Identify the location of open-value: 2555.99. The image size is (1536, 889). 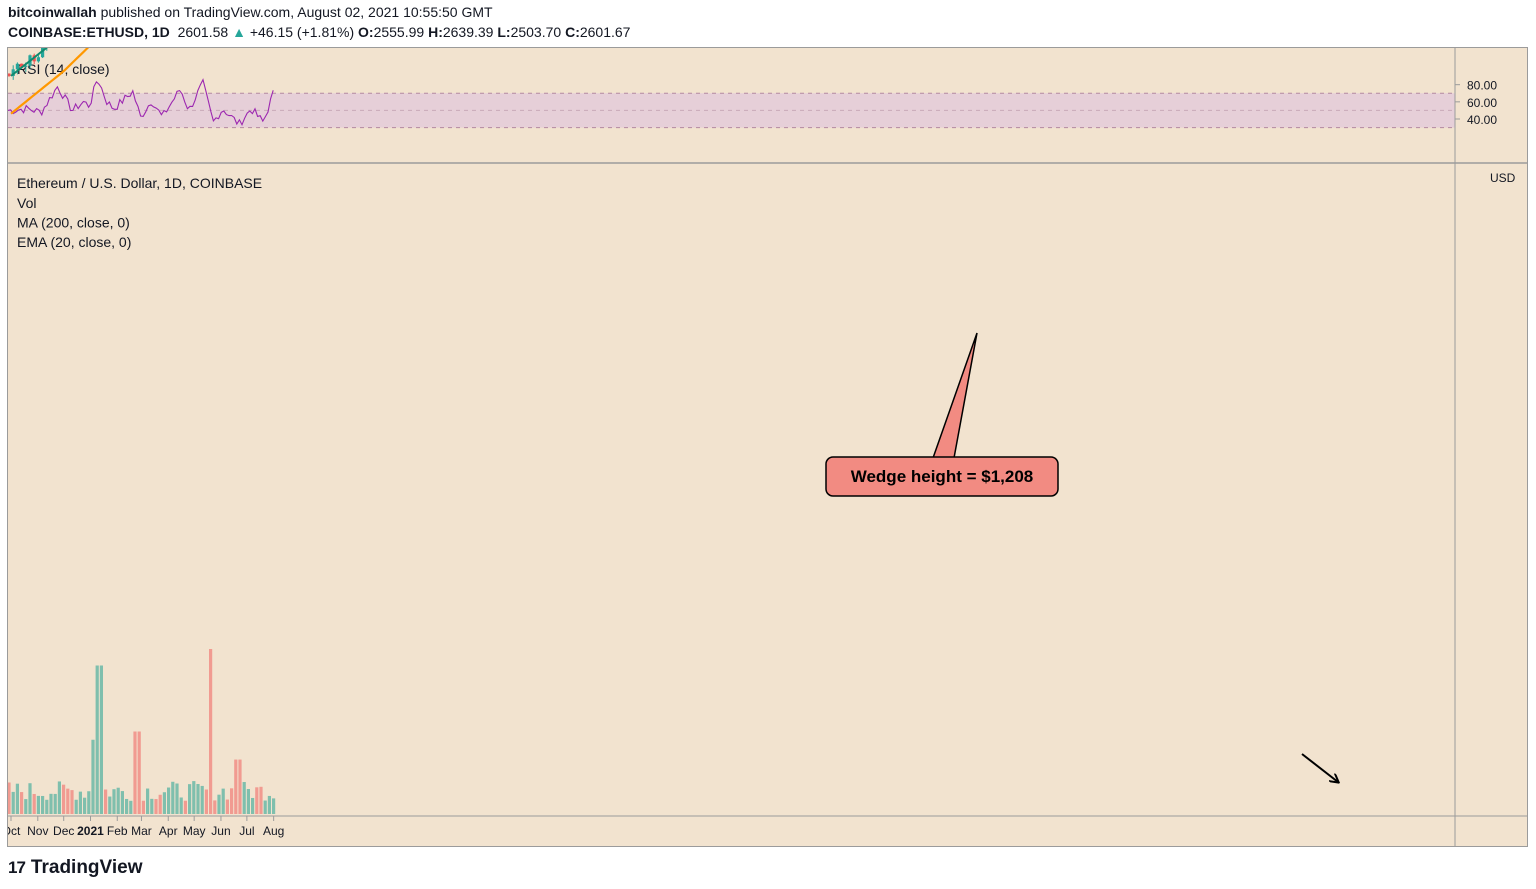
(399, 32).